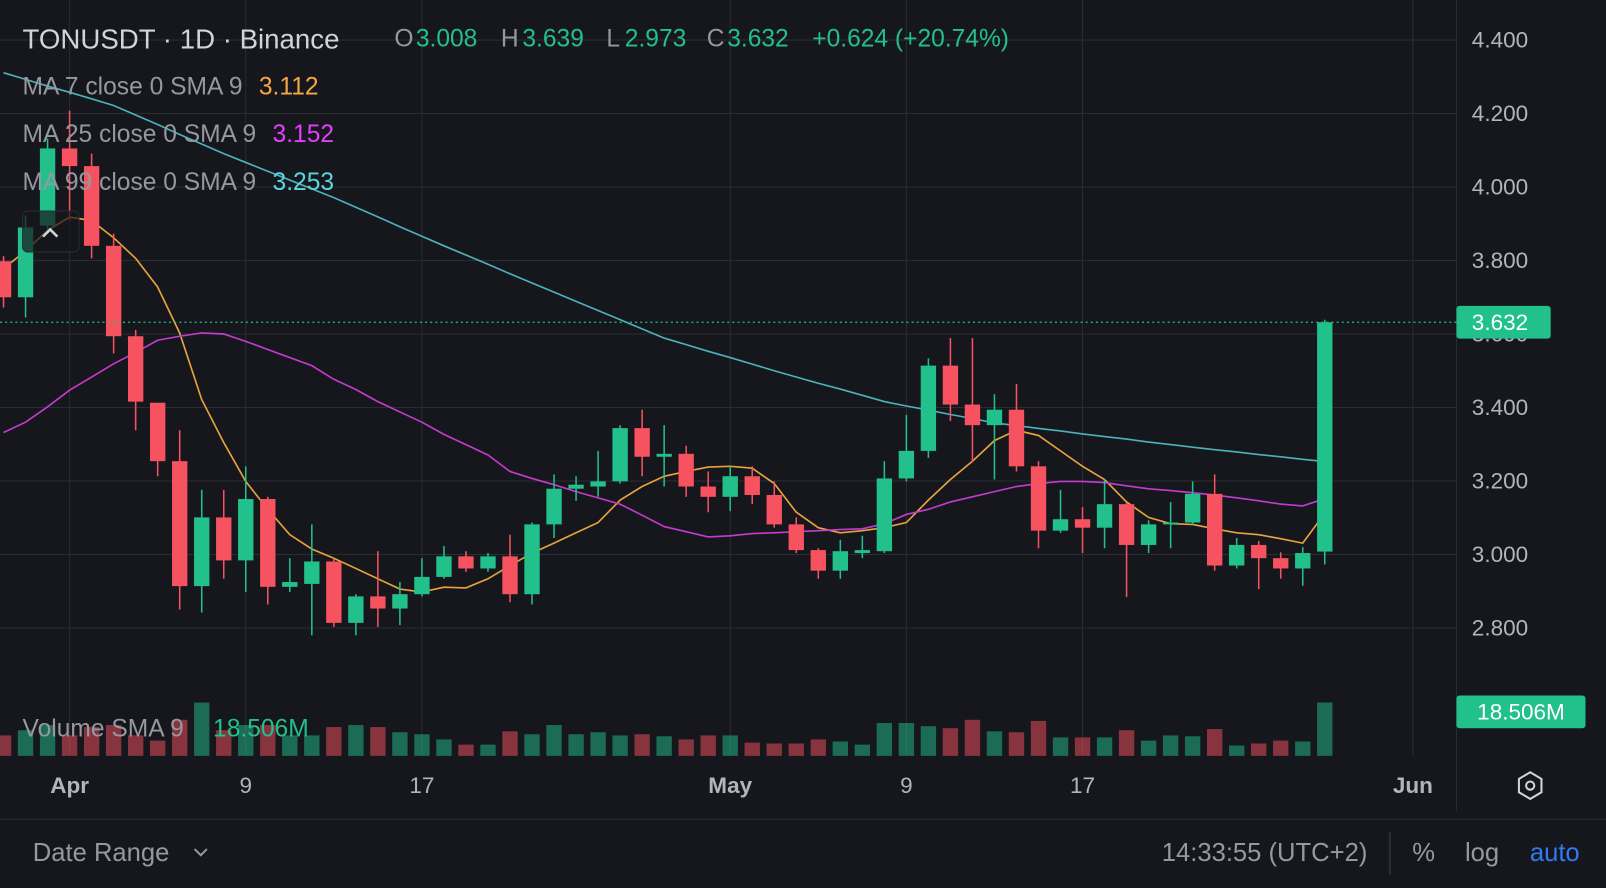  I want to click on x-tick-label: 9, so click(906, 785).